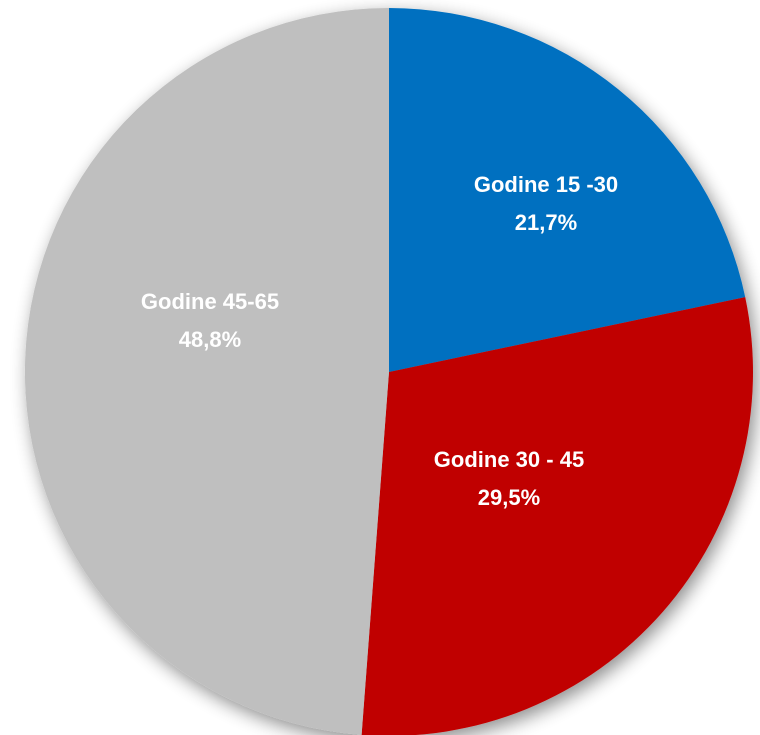  What do you see at coordinates (210, 320) in the screenshot?
I see `label-godine-45-65: Godine 45-65 48,8%` at bounding box center [210, 320].